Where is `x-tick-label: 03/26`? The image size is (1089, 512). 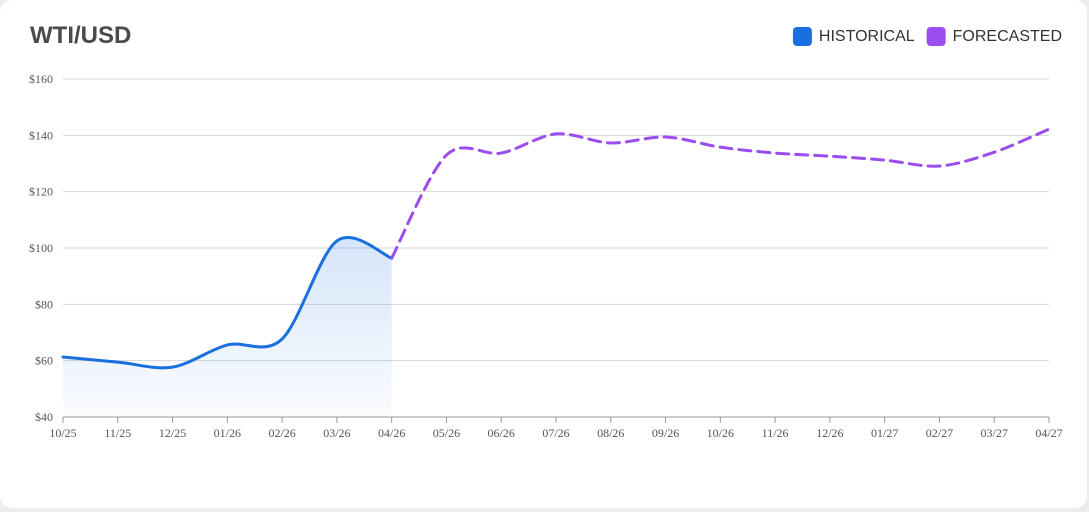
x-tick-label: 03/26 is located at coordinates (336, 433).